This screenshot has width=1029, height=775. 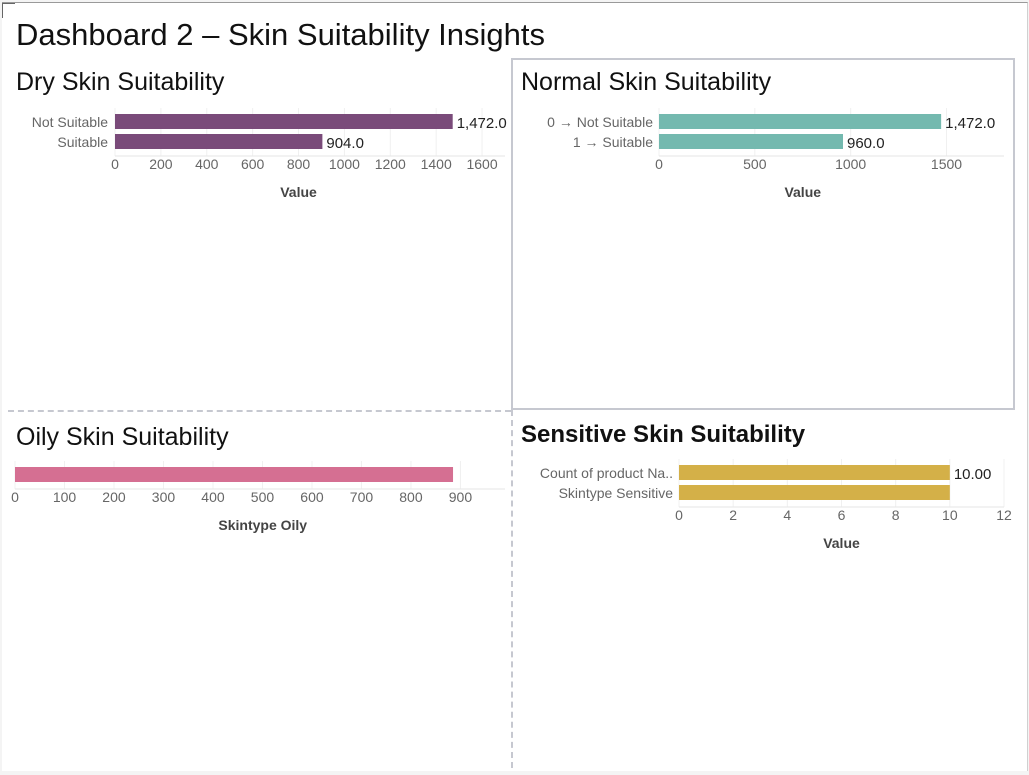 I want to click on tick-label: 2, so click(x=733, y=515).